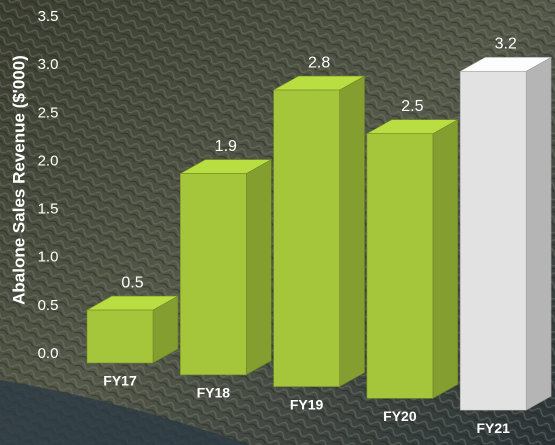  Describe the element at coordinates (400, 416) in the screenshot. I see `x-tick-label: FY20` at that location.